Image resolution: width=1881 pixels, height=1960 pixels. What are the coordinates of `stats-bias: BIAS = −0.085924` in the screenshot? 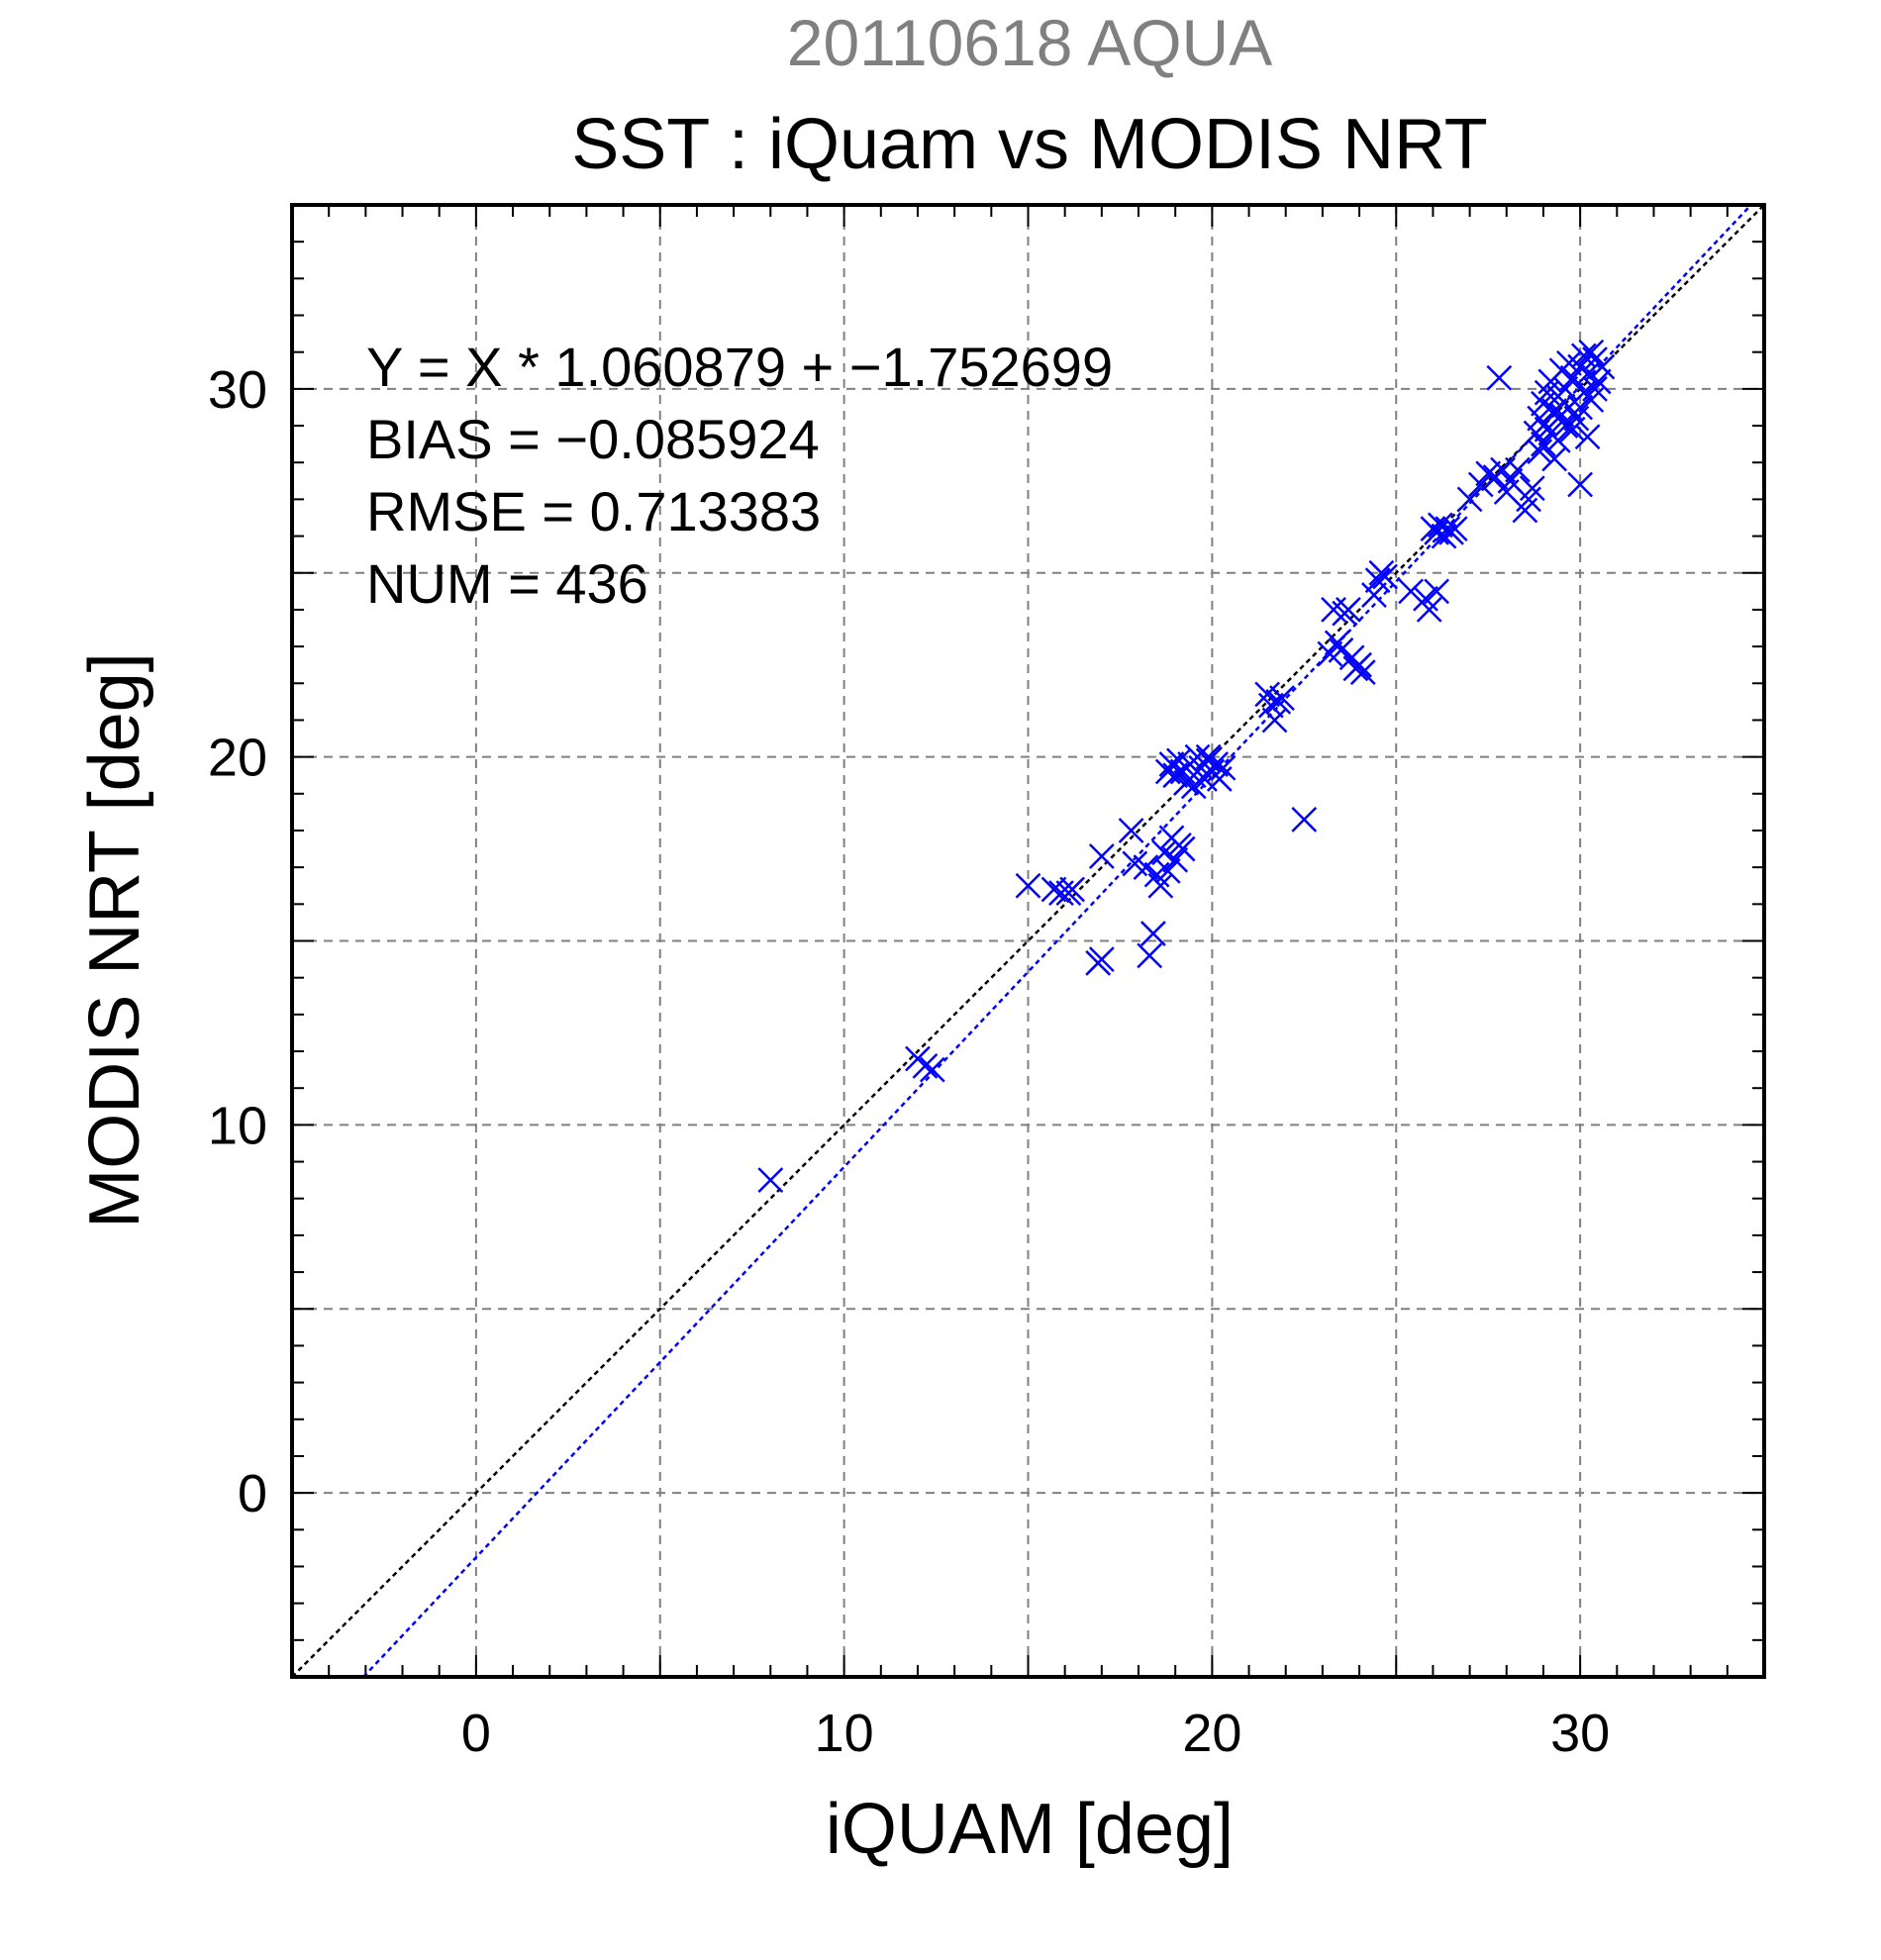 It's located at (593, 439).